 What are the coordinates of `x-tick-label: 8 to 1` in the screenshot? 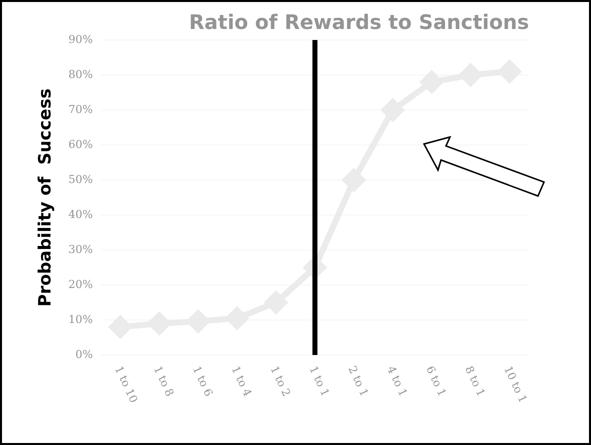 It's located at (475, 381).